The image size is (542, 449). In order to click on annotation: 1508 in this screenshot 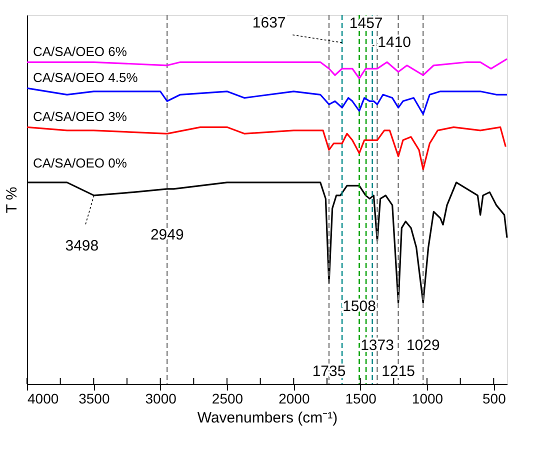, I will do `click(359, 306)`.